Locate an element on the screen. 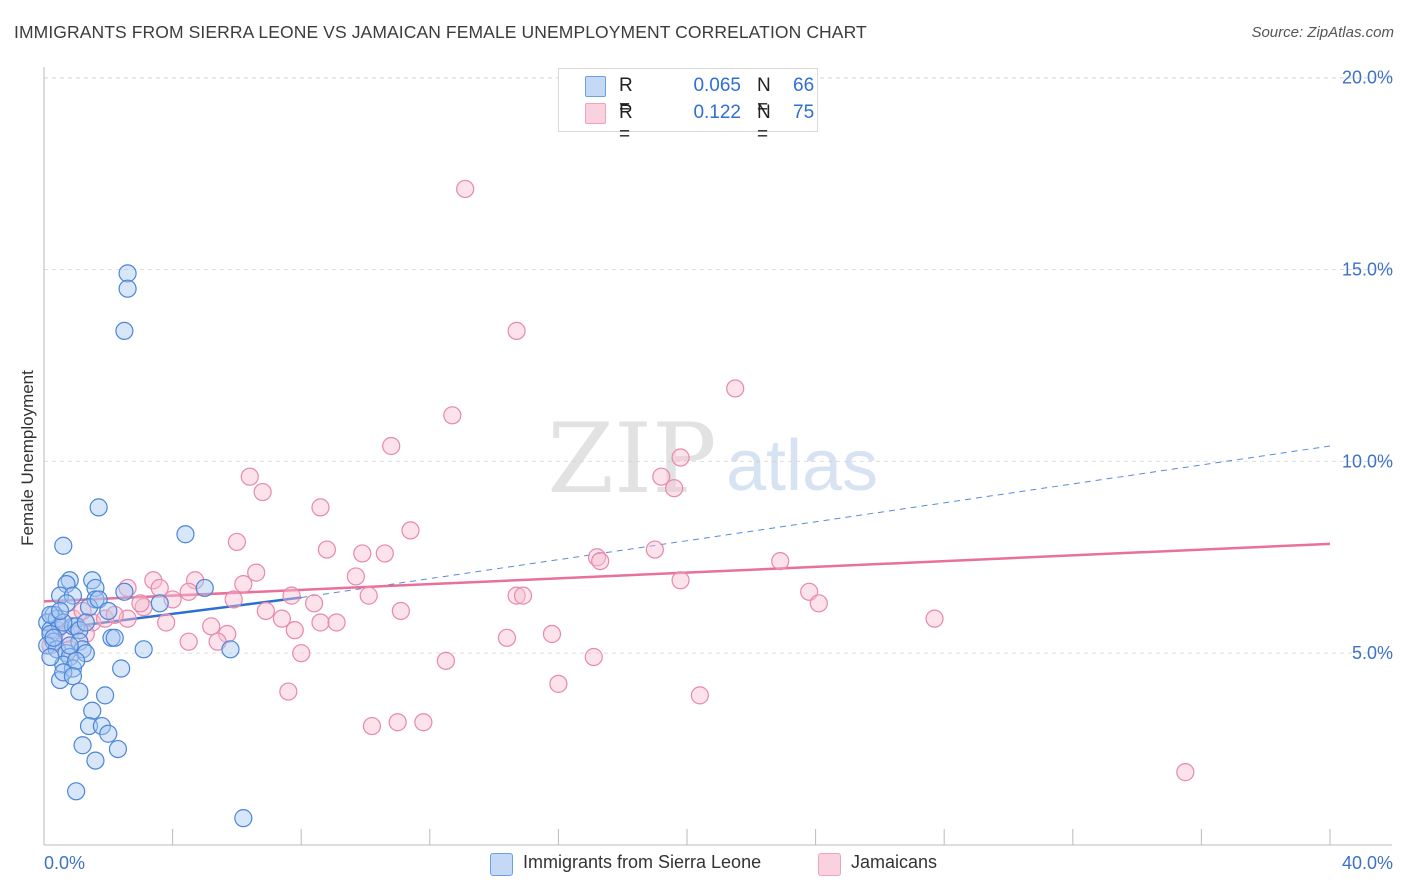 This screenshot has width=1406, height=892. sierra-leone-trend-line is located at coordinates (172, 614).